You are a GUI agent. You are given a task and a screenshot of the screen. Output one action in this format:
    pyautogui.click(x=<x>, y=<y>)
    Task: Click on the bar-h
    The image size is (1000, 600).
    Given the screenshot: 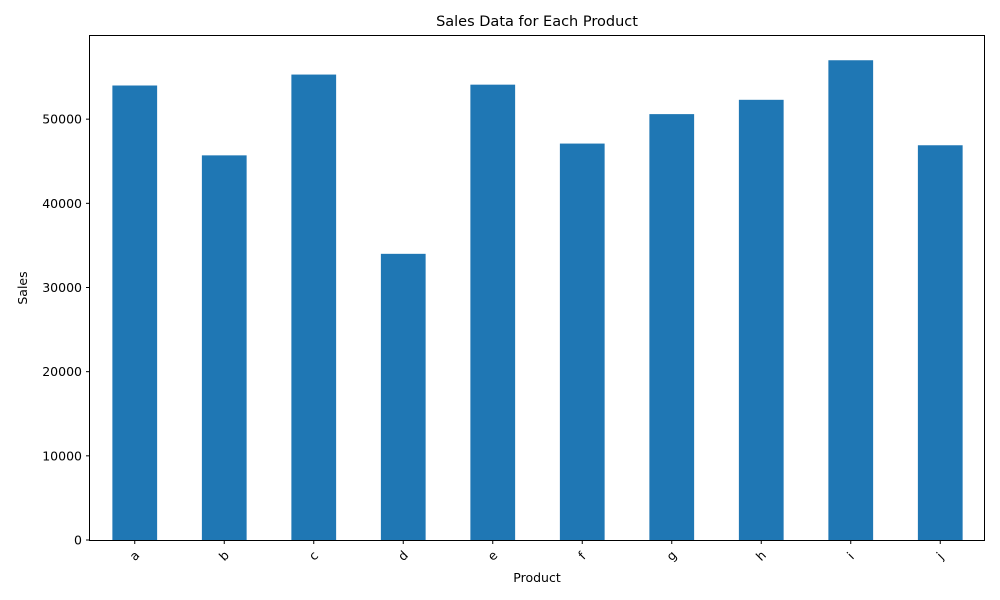 What is the action you would take?
    pyautogui.click(x=761, y=319)
    